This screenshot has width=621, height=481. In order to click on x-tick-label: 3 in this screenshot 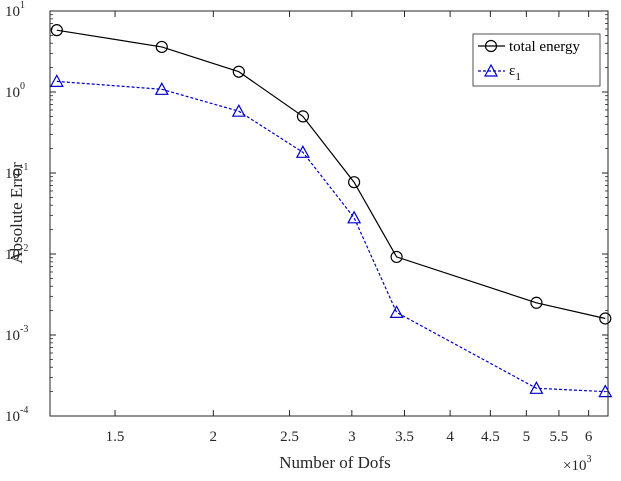, I will do `click(352, 437)`.